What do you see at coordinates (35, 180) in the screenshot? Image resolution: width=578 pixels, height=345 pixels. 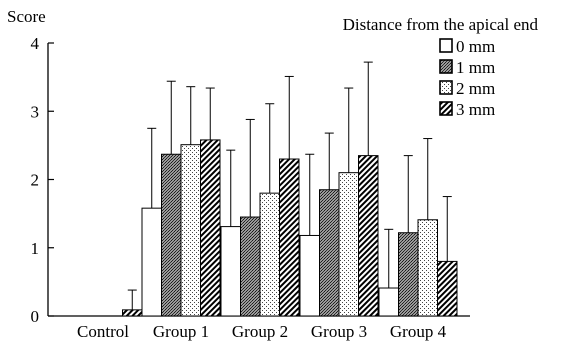 I see `y-tick-label: 2` at bounding box center [35, 180].